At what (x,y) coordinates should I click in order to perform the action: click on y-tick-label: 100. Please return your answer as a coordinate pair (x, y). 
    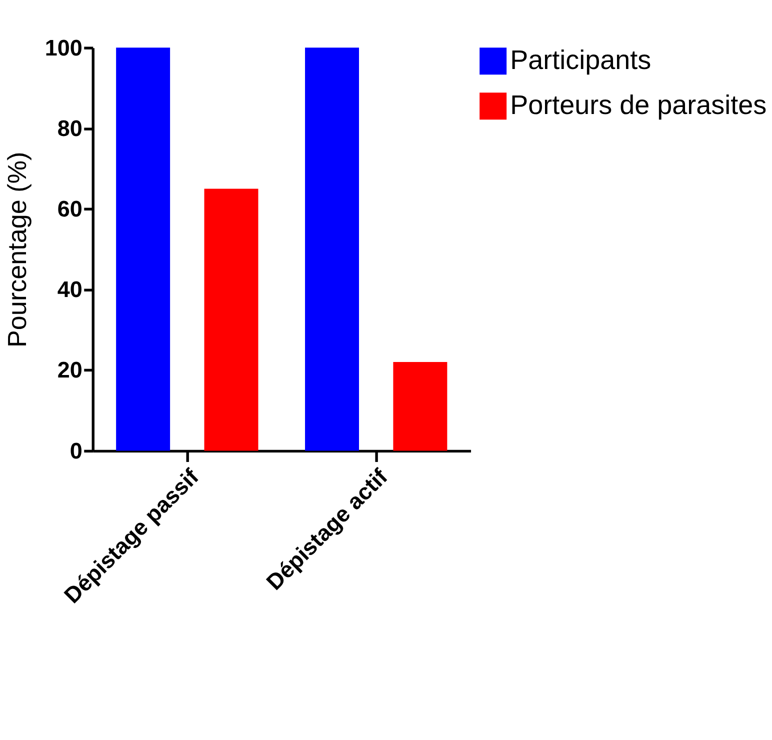
    Looking at the image, I should click on (63, 47).